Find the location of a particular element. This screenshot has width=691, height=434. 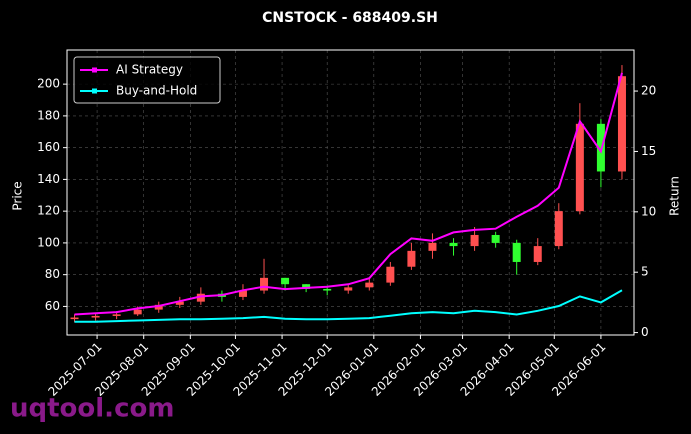

y2-tick-label: 15 is located at coordinates (648, 151).